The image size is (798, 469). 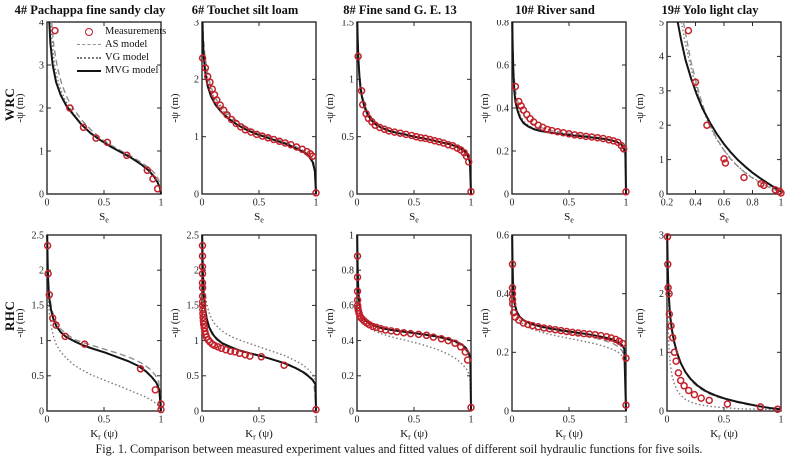 I want to click on axes: 0 0.5 1 0 0.2 0.4 0.6 0.8 1, so click(x=408, y=328).